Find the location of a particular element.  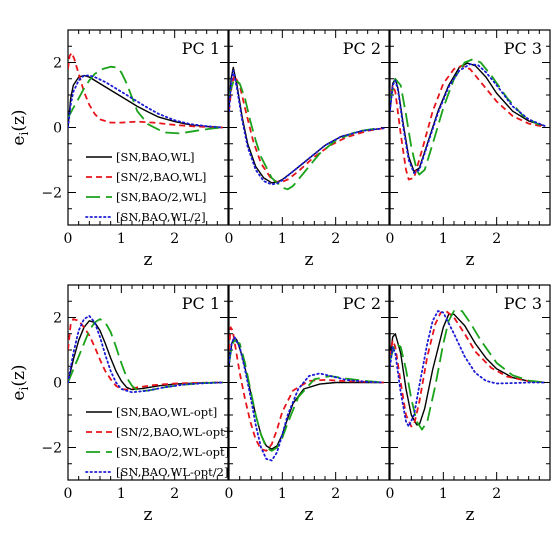

plot-frame is located at coordinates (470, 127).